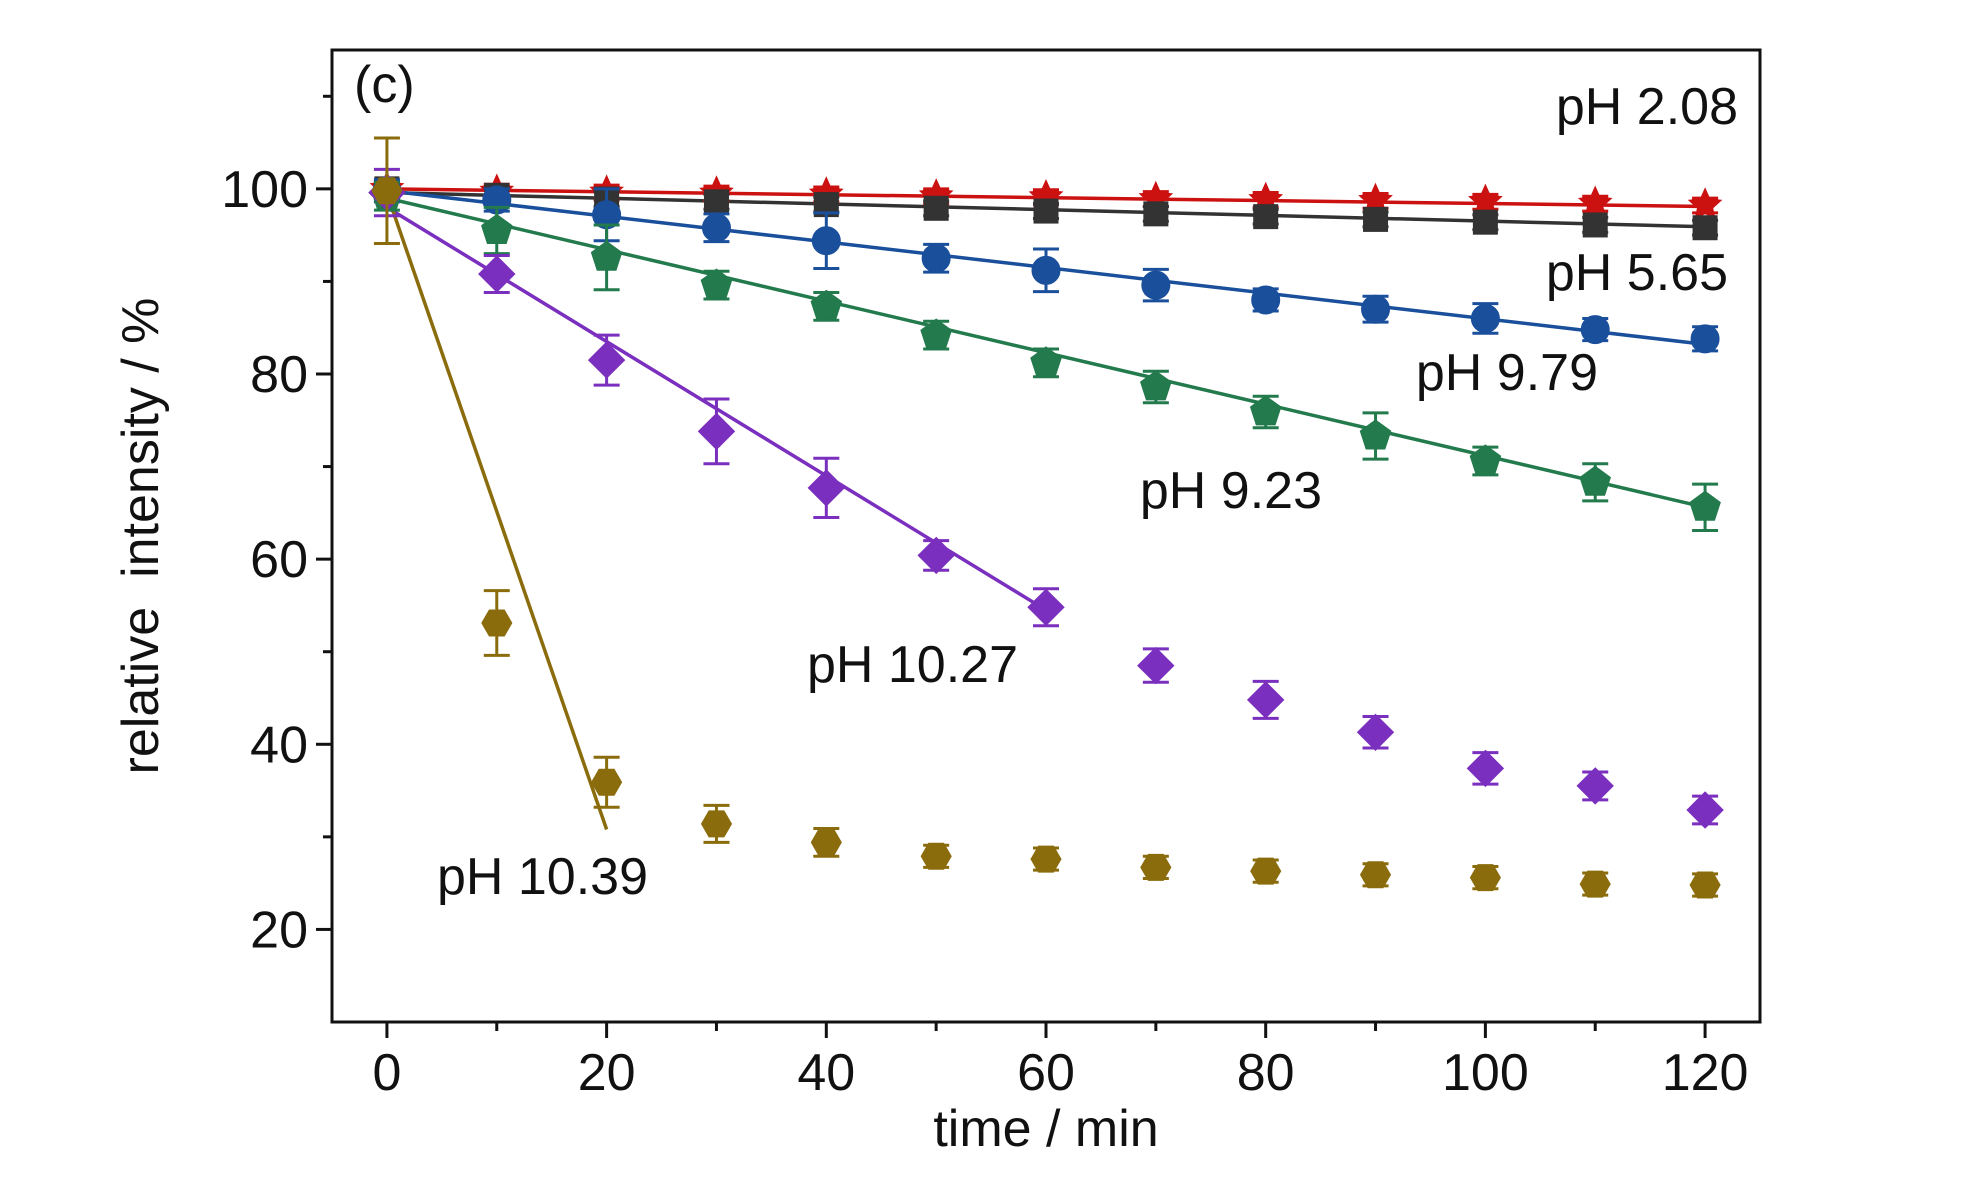 The width and height of the screenshot is (1984, 1186). I want to click on y-tick-label: 60, so click(279, 560).